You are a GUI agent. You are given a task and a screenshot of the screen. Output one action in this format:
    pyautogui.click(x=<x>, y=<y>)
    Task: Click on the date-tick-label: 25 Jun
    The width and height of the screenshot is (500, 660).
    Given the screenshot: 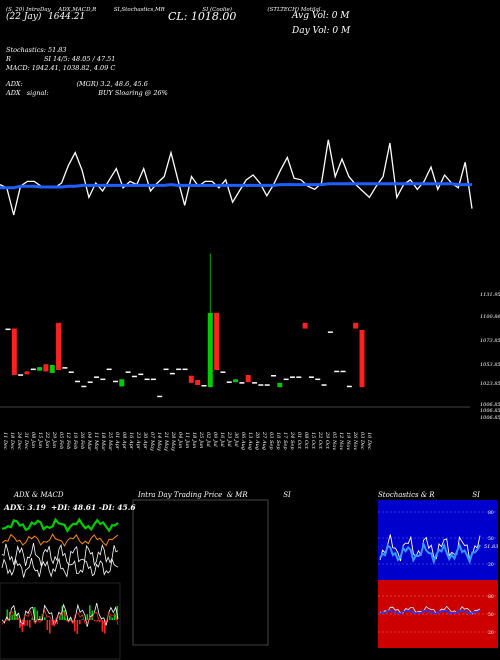 What is the action you would take?
    pyautogui.click(x=201, y=439)
    